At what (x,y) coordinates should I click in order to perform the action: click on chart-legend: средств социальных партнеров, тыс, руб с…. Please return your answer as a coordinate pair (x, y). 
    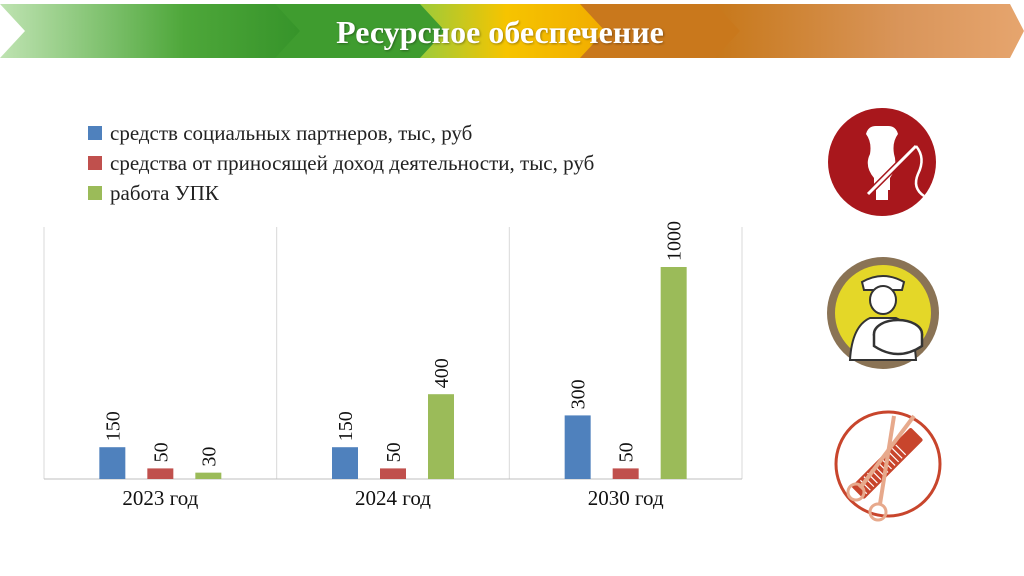
    Looking at the image, I should click on (341, 163).